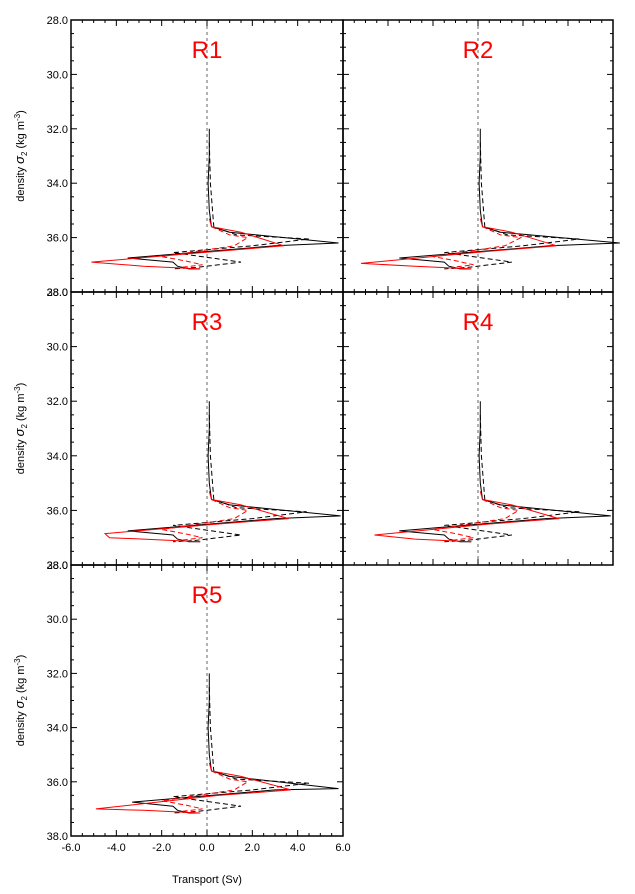  What do you see at coordinates (478, 50) in the screenshot?
I see `panel-title: R2` at bounding box center [478, 50].